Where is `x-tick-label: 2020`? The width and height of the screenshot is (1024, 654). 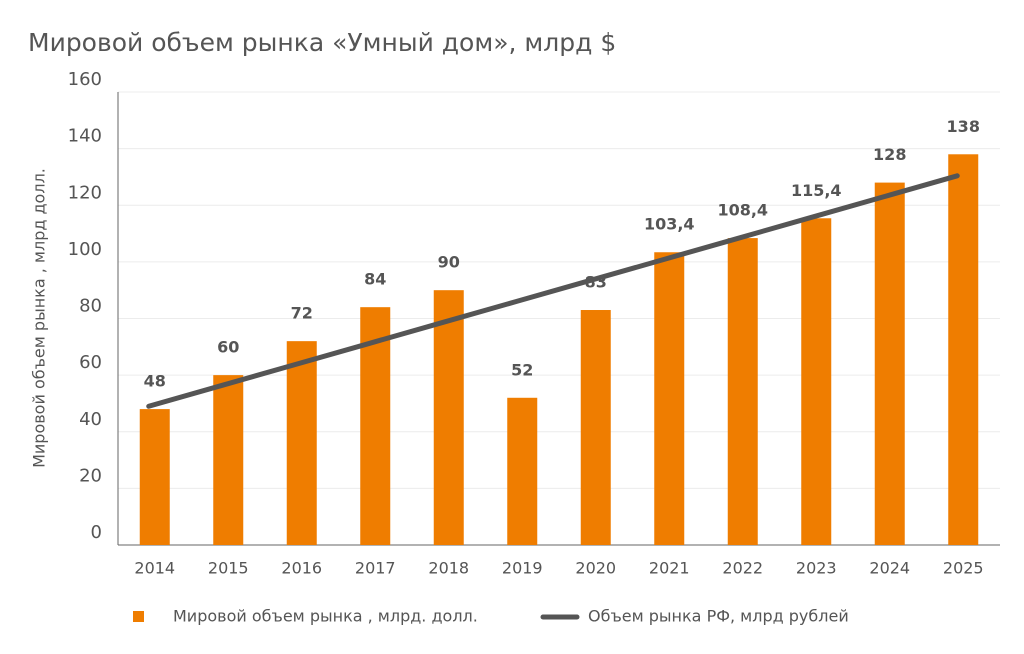 x-tick-label: 2020 is located at coordinates (595, 568).